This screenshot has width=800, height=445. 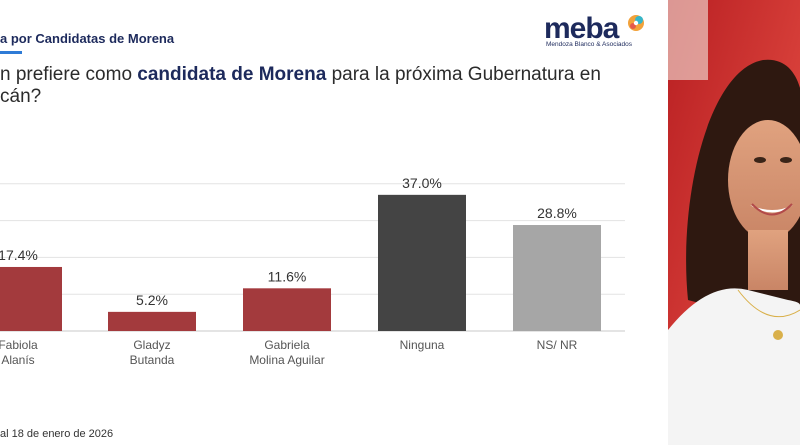 I want to click on logo-wordmark: meba, so click(x=581, y=28).